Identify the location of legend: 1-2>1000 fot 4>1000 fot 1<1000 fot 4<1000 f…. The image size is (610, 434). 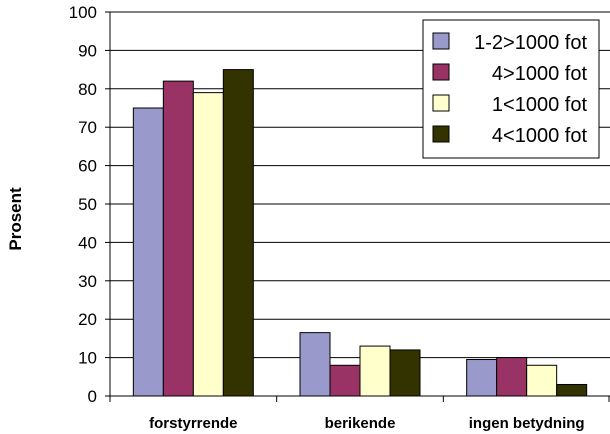
(511, 89).